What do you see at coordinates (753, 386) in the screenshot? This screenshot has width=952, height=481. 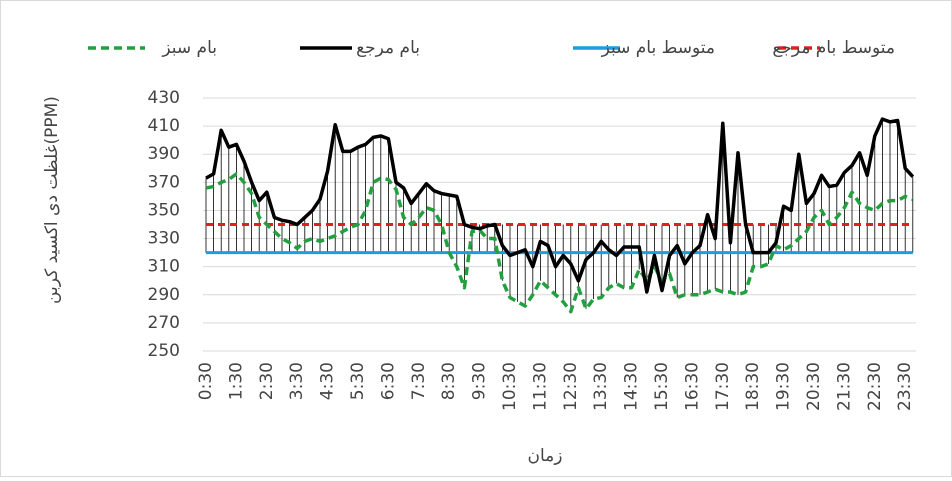 I see `x-tick-label: 18:30` at bounding box center [753, 386].